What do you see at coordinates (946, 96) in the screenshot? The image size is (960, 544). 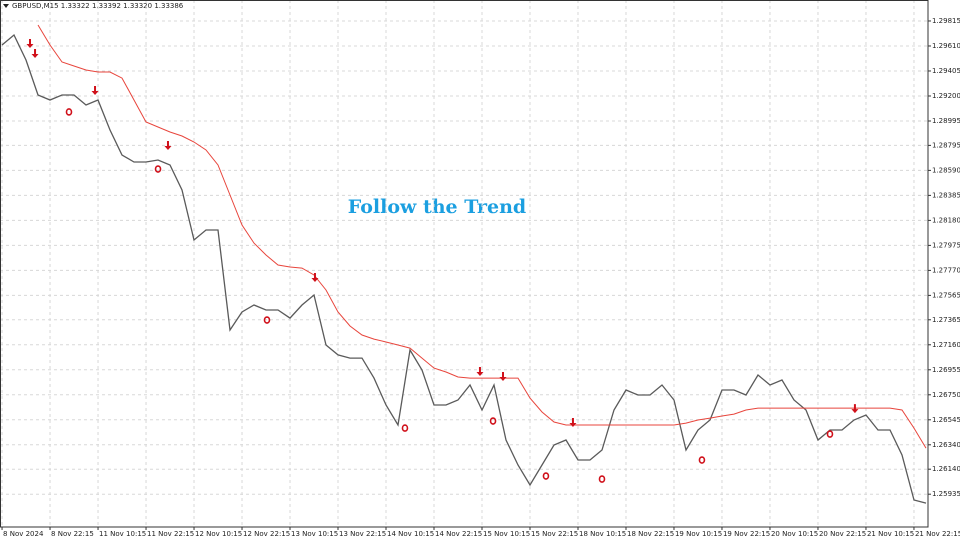 I see `y-tick-label: 1.29200` at bounding box center [946, 96].